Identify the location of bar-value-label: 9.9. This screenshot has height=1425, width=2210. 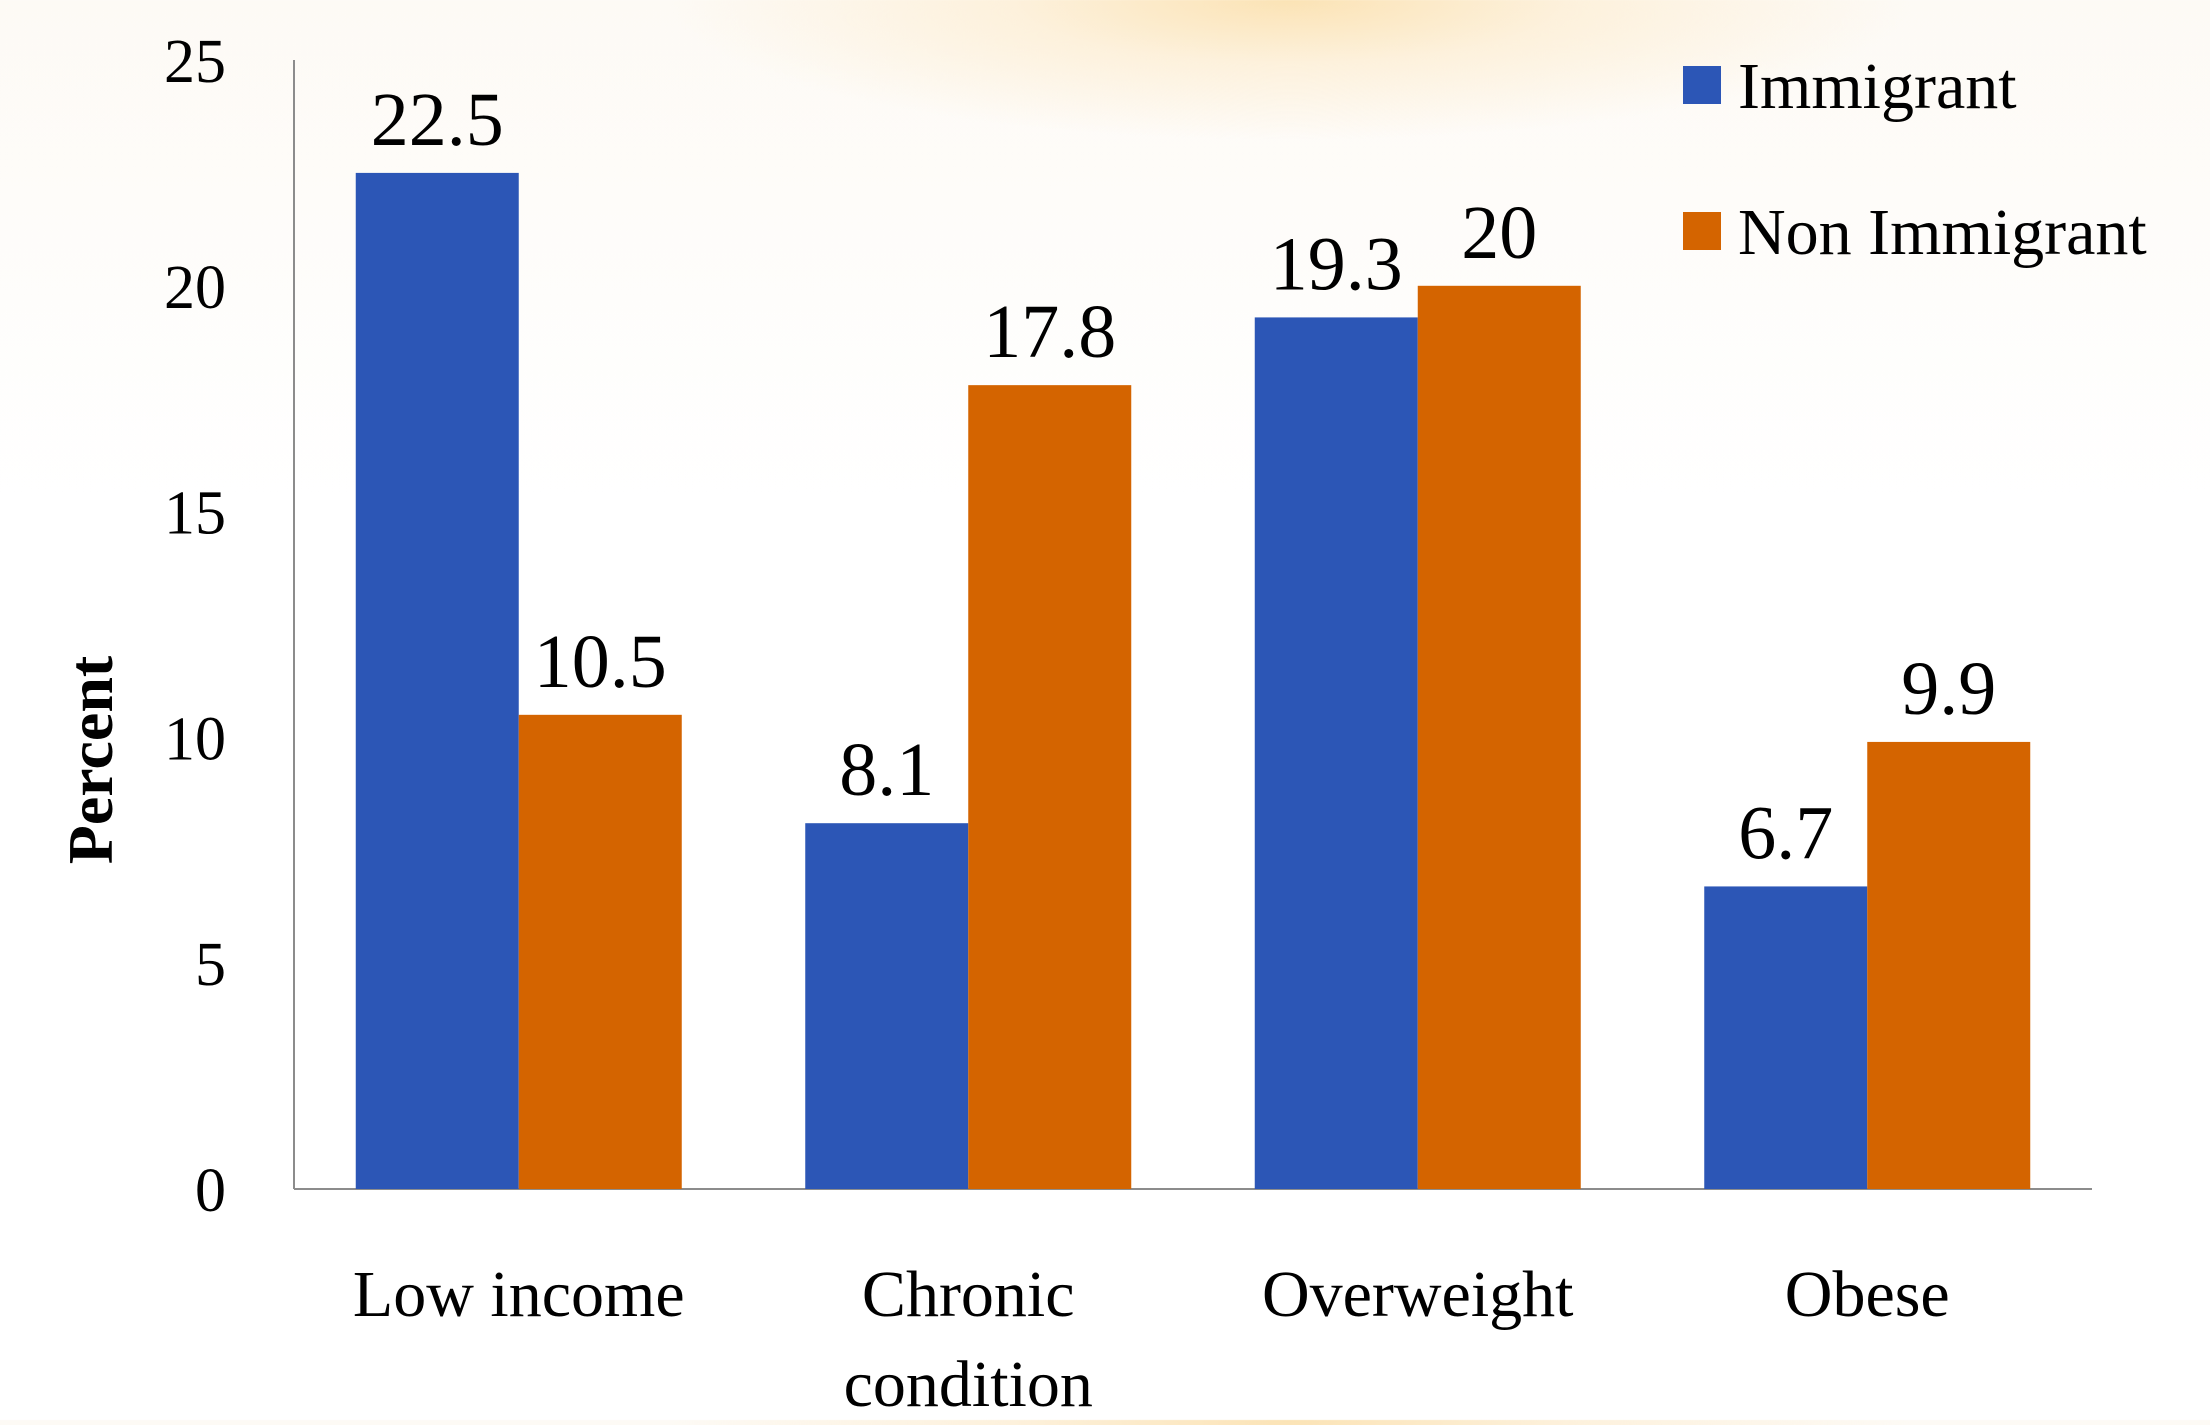
(1948, 689).